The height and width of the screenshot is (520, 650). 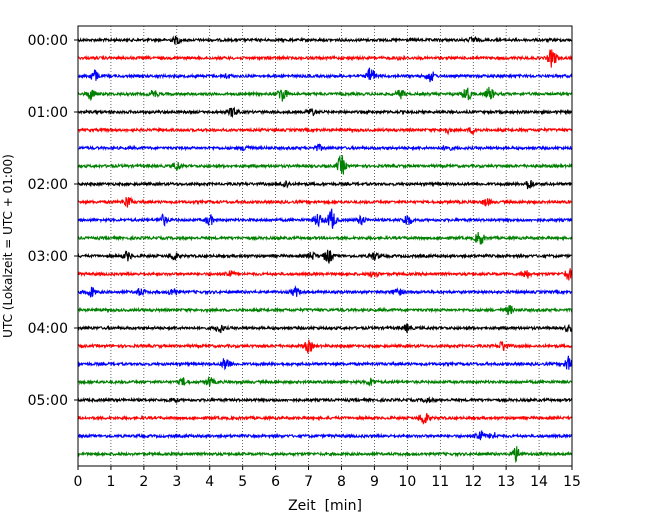 What do you see at coordinates (242, 482) in the screenshot?
I see `x-tick-label: 5` at bounding box center [242, 482].